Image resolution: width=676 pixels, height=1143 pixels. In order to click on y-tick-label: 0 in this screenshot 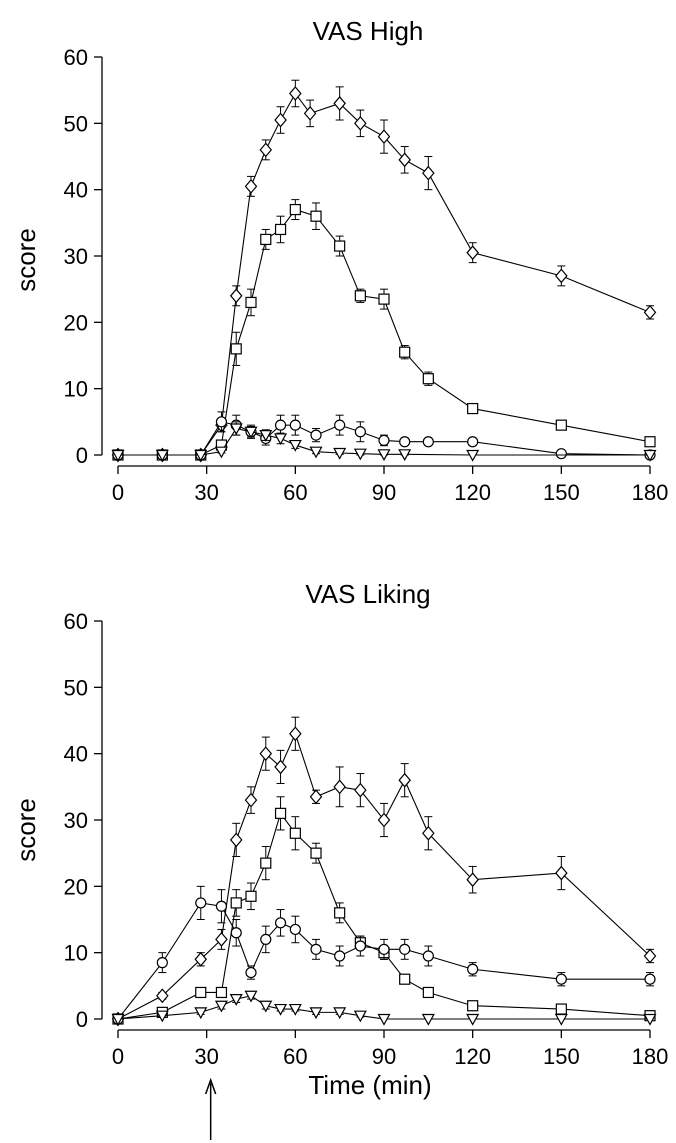, I will do `click(82, 455)`.